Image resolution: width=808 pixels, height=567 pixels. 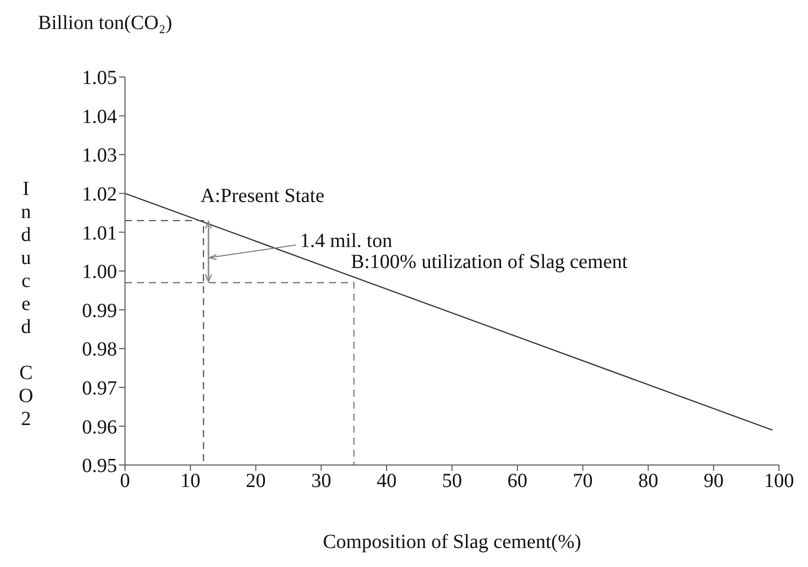 I want to click on annotation: B:100% utilization of Slag cement, so click(x=489, y=262).